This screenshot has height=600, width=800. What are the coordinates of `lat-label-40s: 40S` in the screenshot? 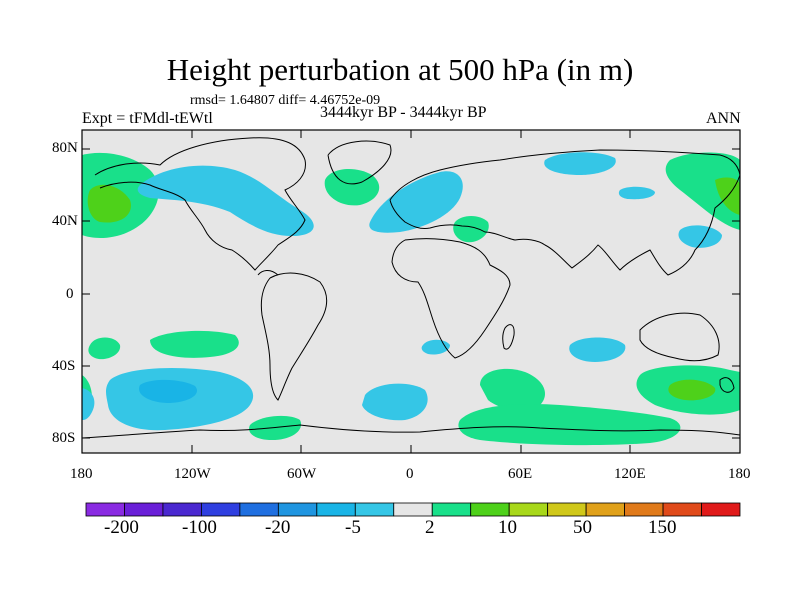 It's located at (64, 366).